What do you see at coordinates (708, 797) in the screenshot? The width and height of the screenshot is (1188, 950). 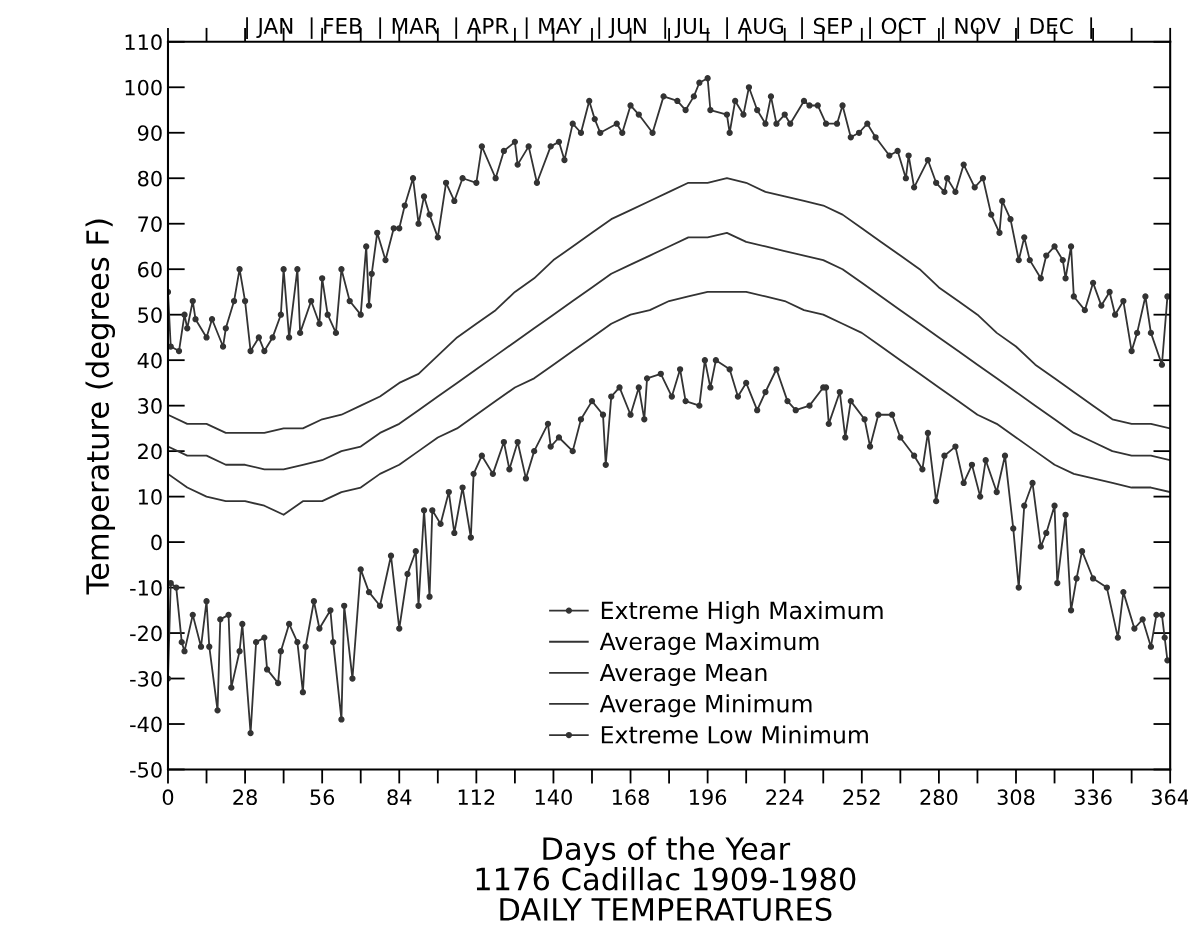 I see `x-tick-label: 196` at bounding box center [708, 797].